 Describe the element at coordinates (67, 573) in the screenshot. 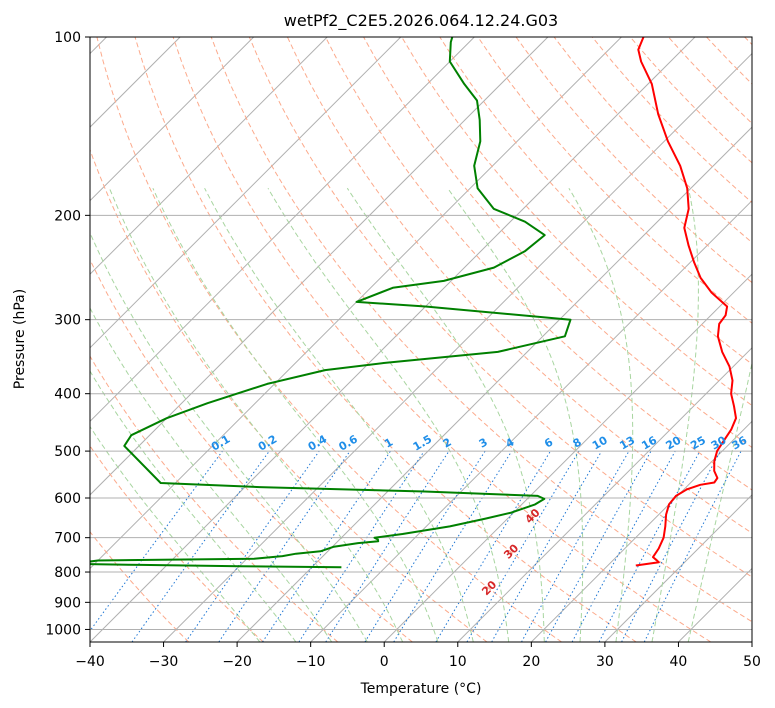

I see `y-tick-label: 800` at that location.